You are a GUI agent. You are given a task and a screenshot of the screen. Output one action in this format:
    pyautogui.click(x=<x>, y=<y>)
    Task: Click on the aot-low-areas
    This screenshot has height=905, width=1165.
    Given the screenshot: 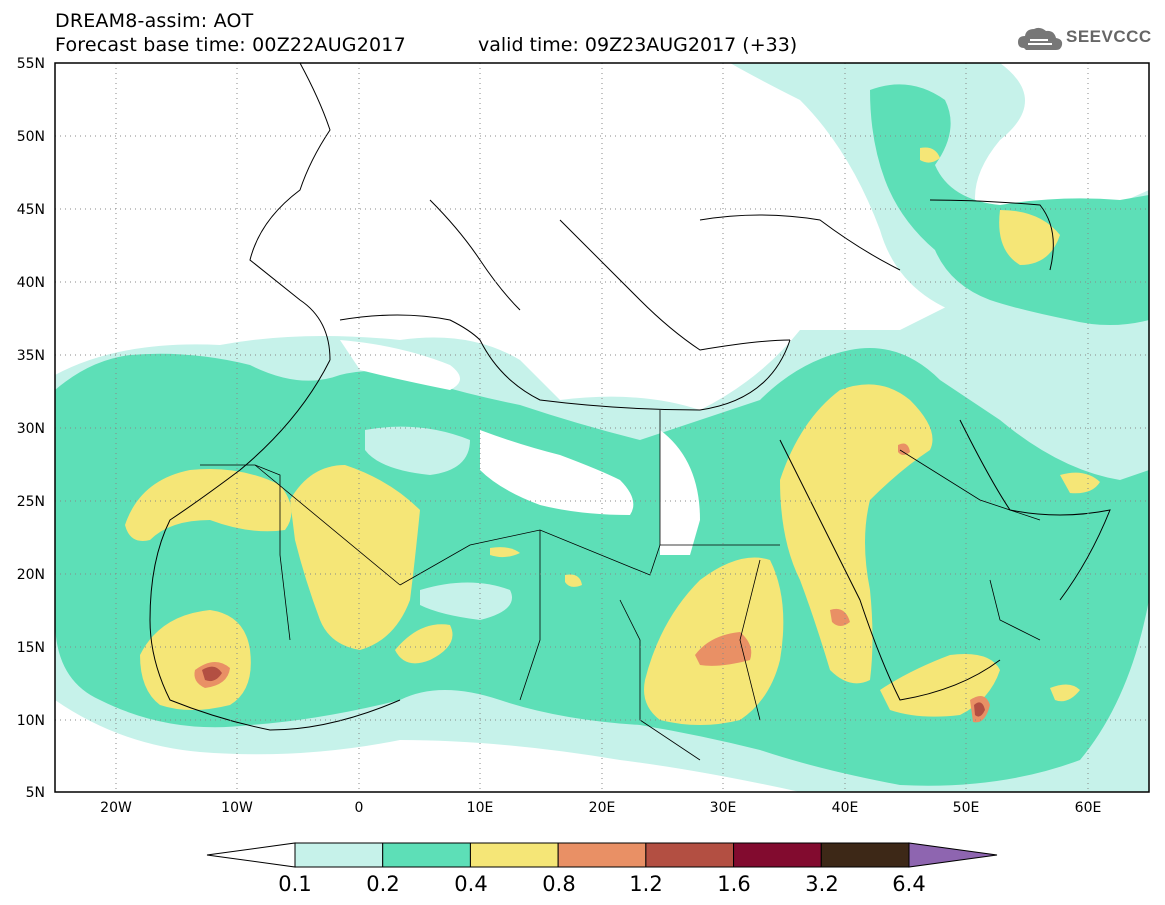 What is the action you would take?
    pyautogui.click(x=520, y=447)
    